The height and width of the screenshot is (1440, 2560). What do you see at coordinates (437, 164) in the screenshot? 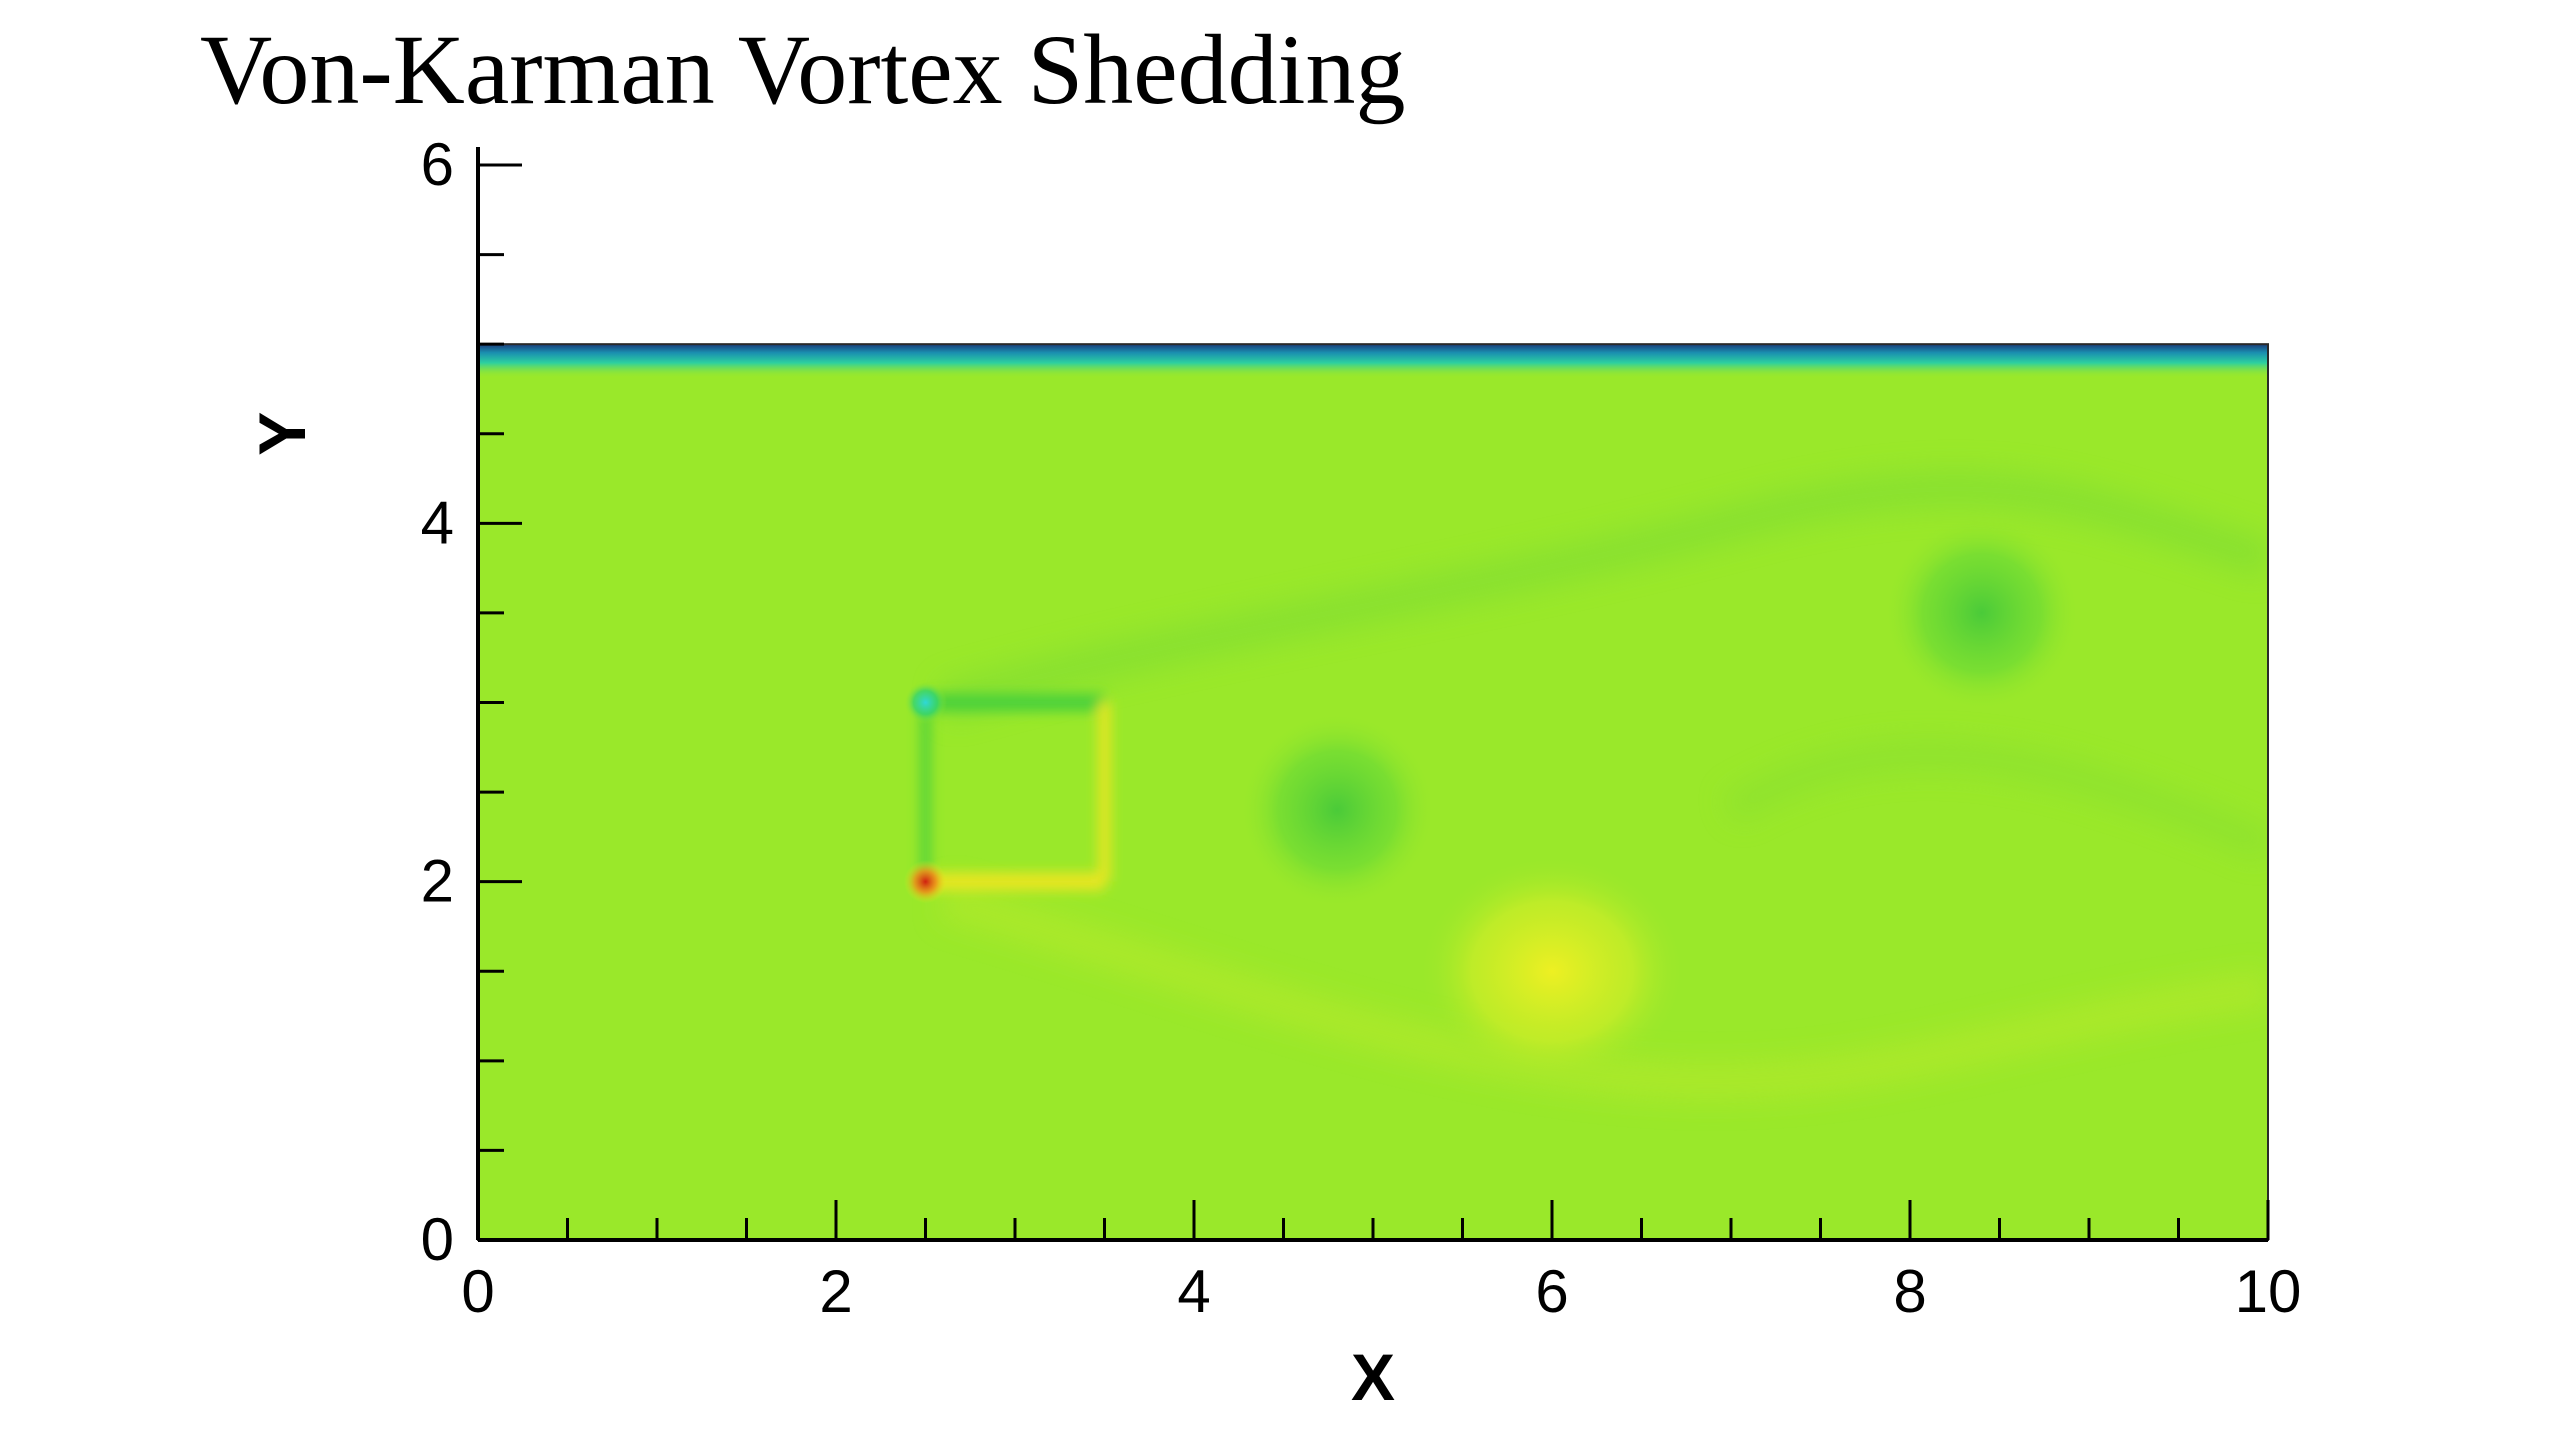
I see `y-tick-label: 6` at bounding box center [437, 164].